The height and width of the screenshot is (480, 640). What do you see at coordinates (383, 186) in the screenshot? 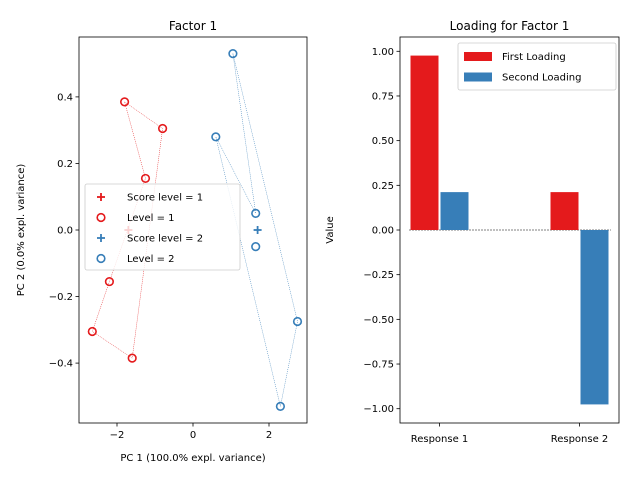
I see `y-tick-label: 0.25` at bounding box center [383, 186].